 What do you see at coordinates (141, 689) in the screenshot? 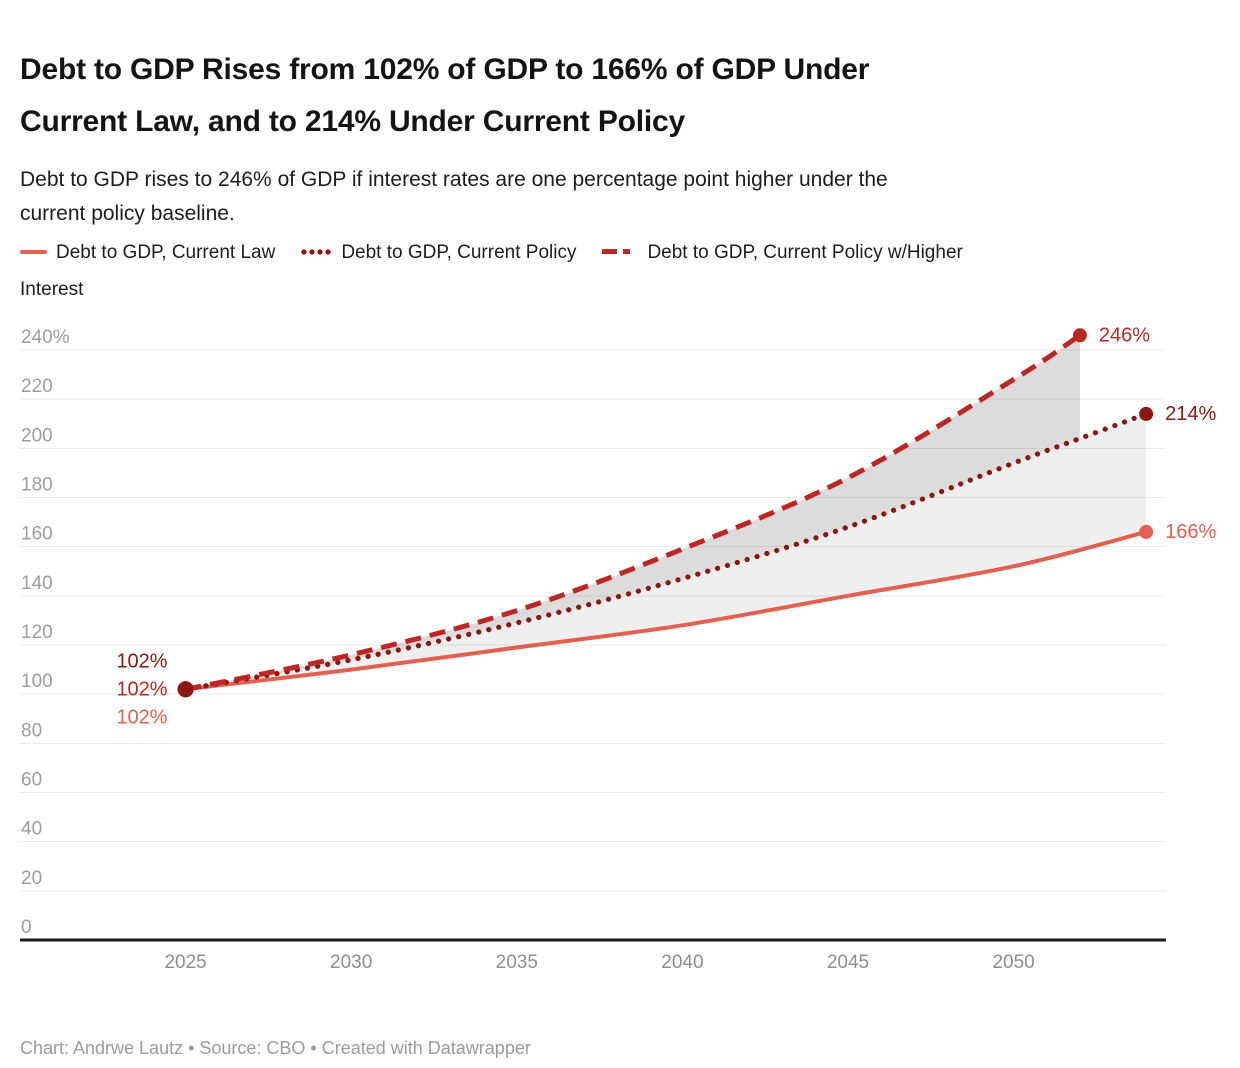
I see `start-value-label-2: 102%` at bounding box center [141, 689].